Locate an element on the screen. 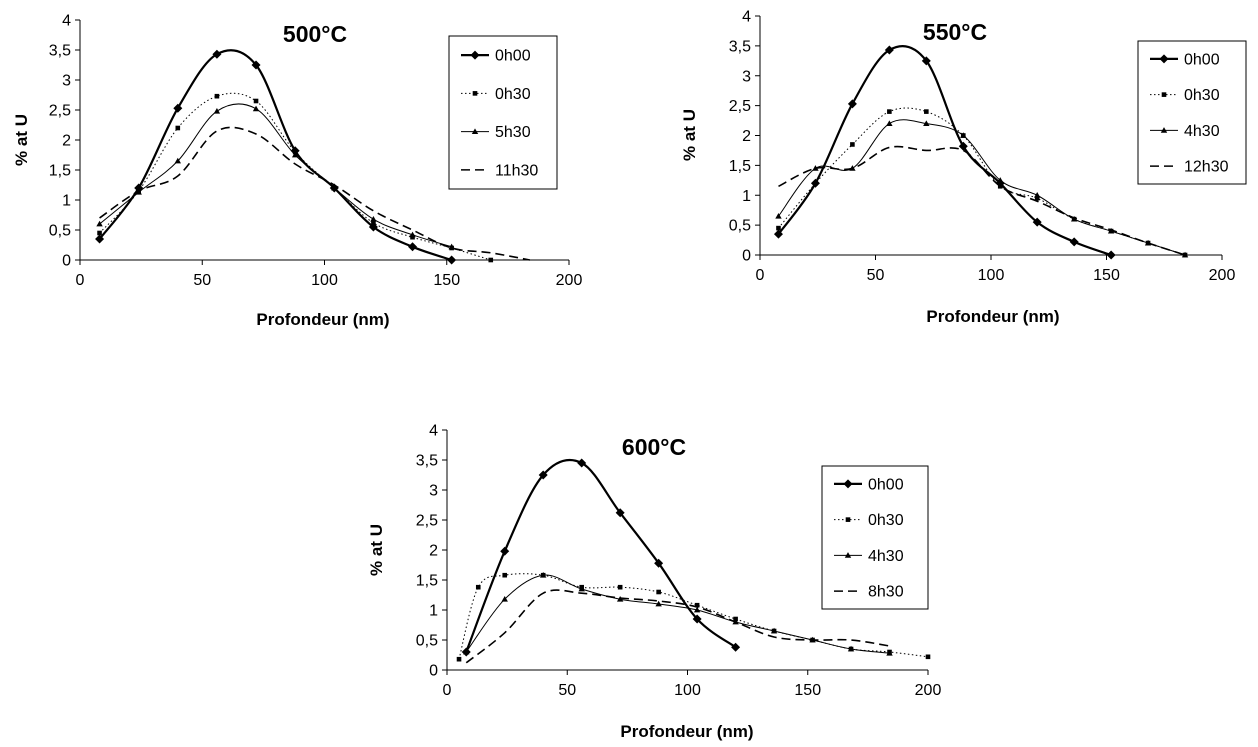 The width and height of the screenshot is (1258, 747). legend-marker-4h30 is located at coordinates (848, 555).